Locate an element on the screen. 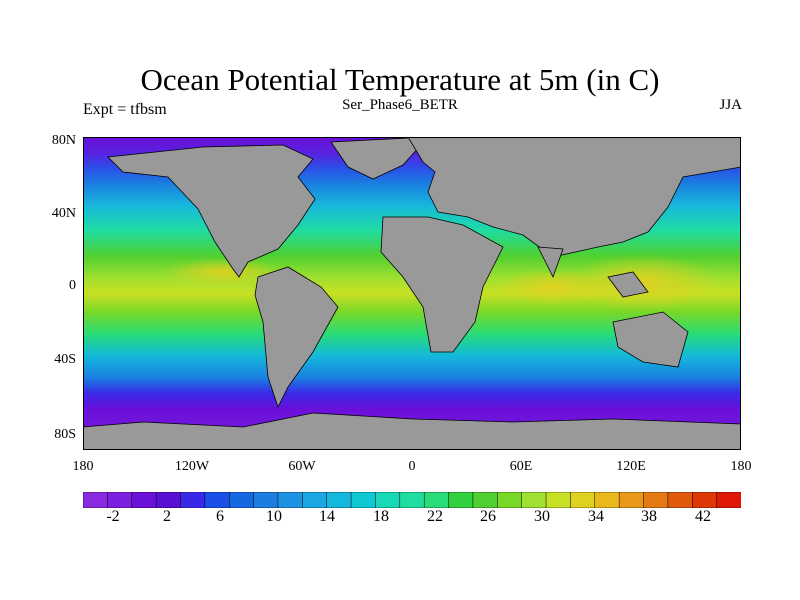 The height and width of the screenshot is (600, 800). lat-label-40s: 40S is located at coordinates (65, 359).